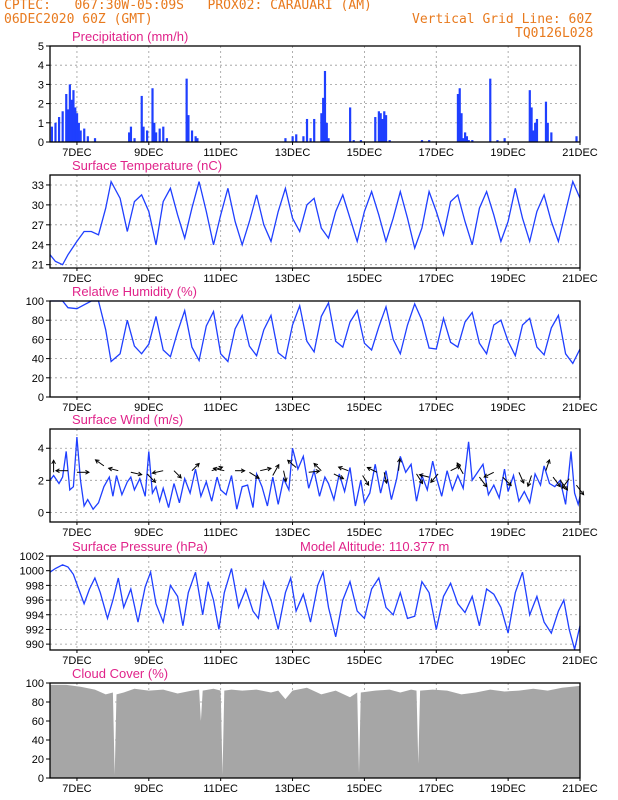 The width and height of the screenshot is (618, 800). Describe the element at coordinates (580, 533) in the screenshot. I see `wind-xtick-label: 21DEC` at that location.